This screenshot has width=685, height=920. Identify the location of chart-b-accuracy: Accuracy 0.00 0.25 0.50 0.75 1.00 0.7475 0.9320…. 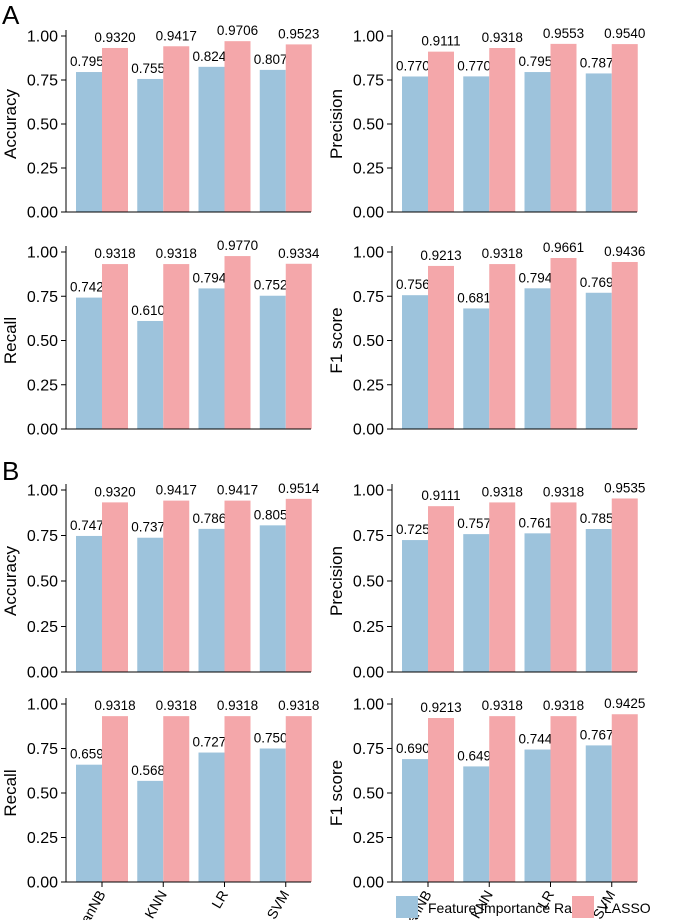
(160, 581).